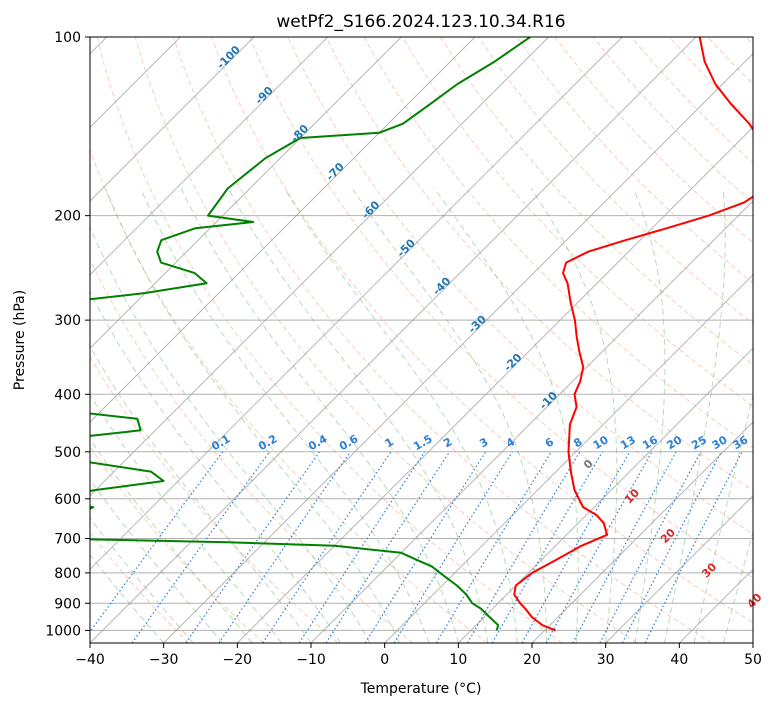 The width and height of the screenshot is (775, 708). I want to click on x-tick-label: 20, so click(532, 660).